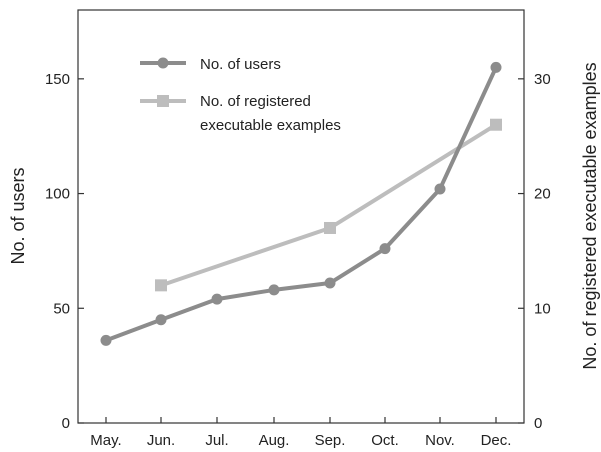 This screenshot has height=452, width=601. What do you see at coordinates (542, 194) in the screenshot?
I see `right-tick-label: 20` at bounding box center [542, 194].